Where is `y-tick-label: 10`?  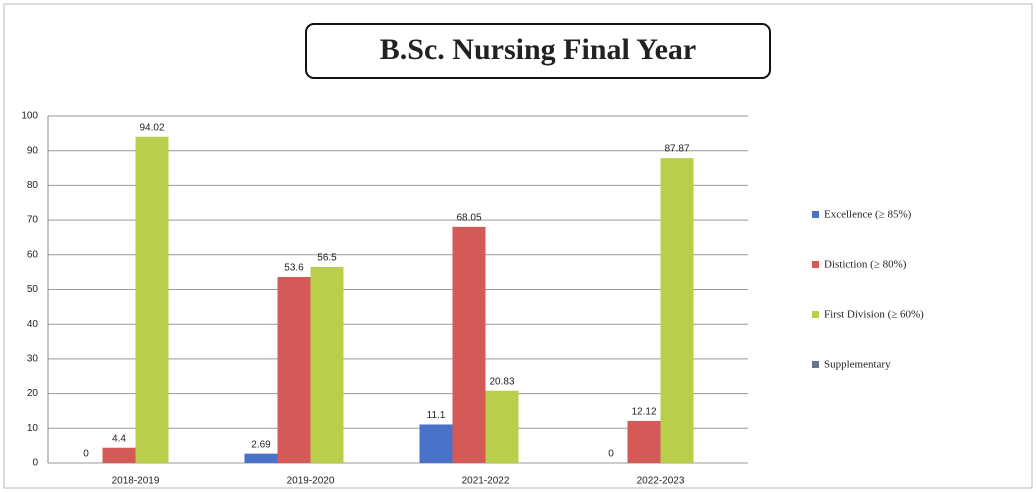 y-tick-label: 10 is located at coordinates (33, 428).